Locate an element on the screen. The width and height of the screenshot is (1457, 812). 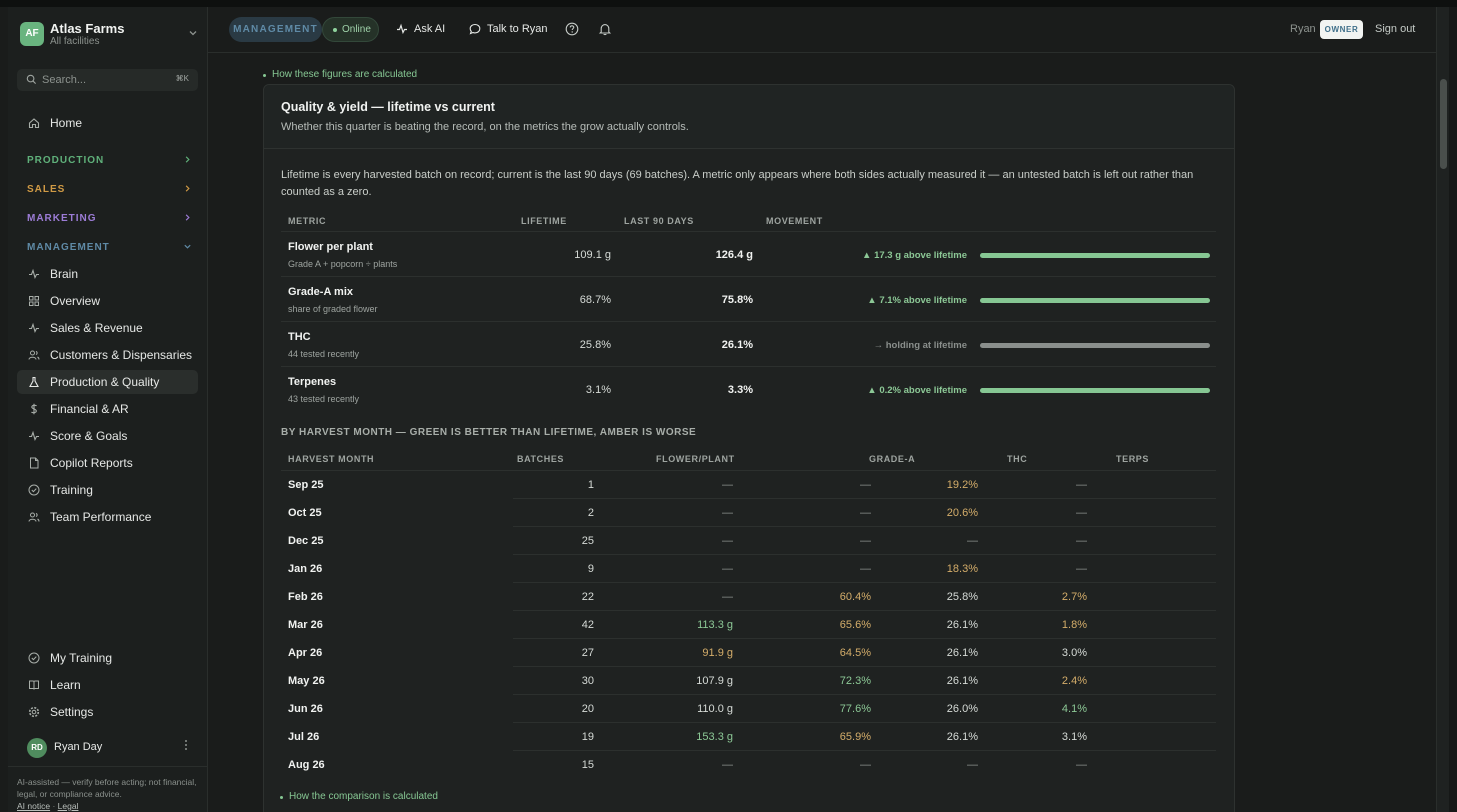
status-badge: Online is located at coordinates (350, 29).